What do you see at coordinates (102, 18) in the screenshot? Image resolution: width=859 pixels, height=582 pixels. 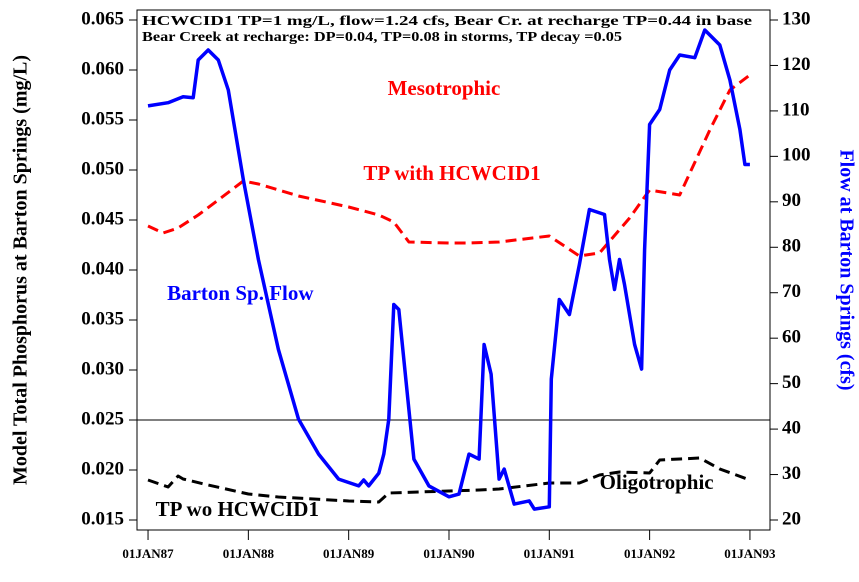 I see `y-tick-label: 0.065` at bounding box center [102, 18].